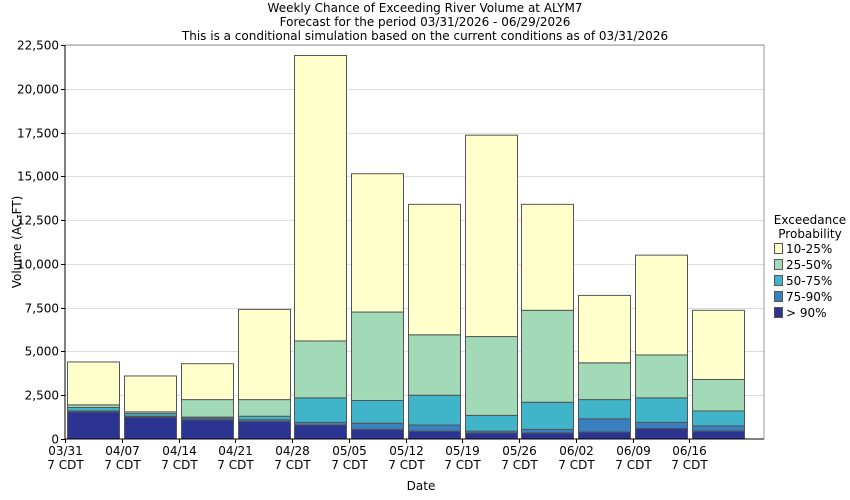 This screenshot has height=500, width=850. What do you see at coordinates (810, 220) in the screenshot?
I see `legend-title-line-1: Exceedance` at bounding box center [810, 220].